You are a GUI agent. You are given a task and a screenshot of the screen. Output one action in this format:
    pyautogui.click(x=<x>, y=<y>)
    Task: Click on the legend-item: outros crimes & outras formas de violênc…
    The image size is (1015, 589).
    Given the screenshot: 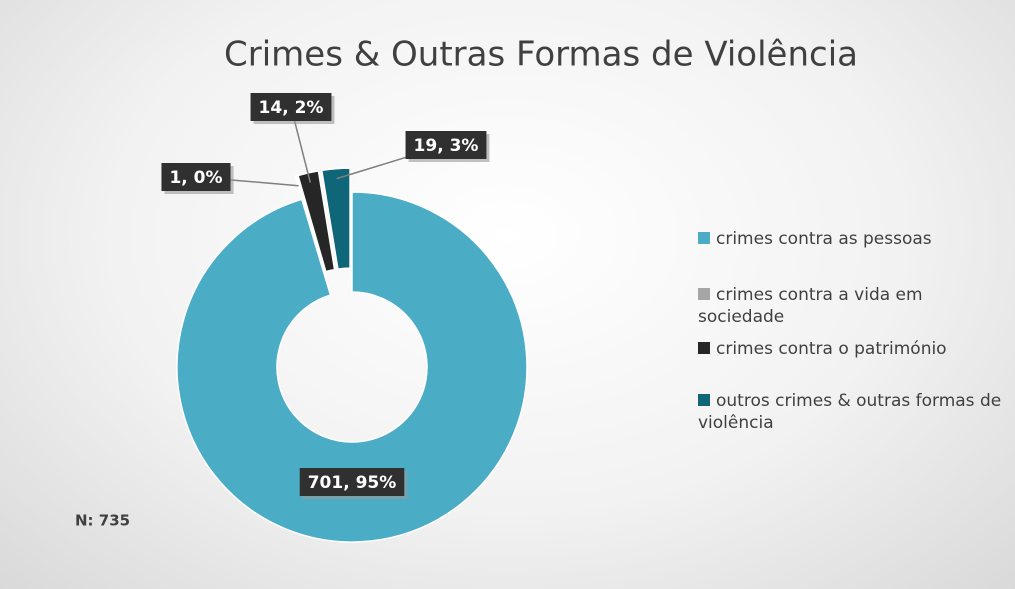 What is the action you would take?
    pyautogui.click(x=853, y=412)
    